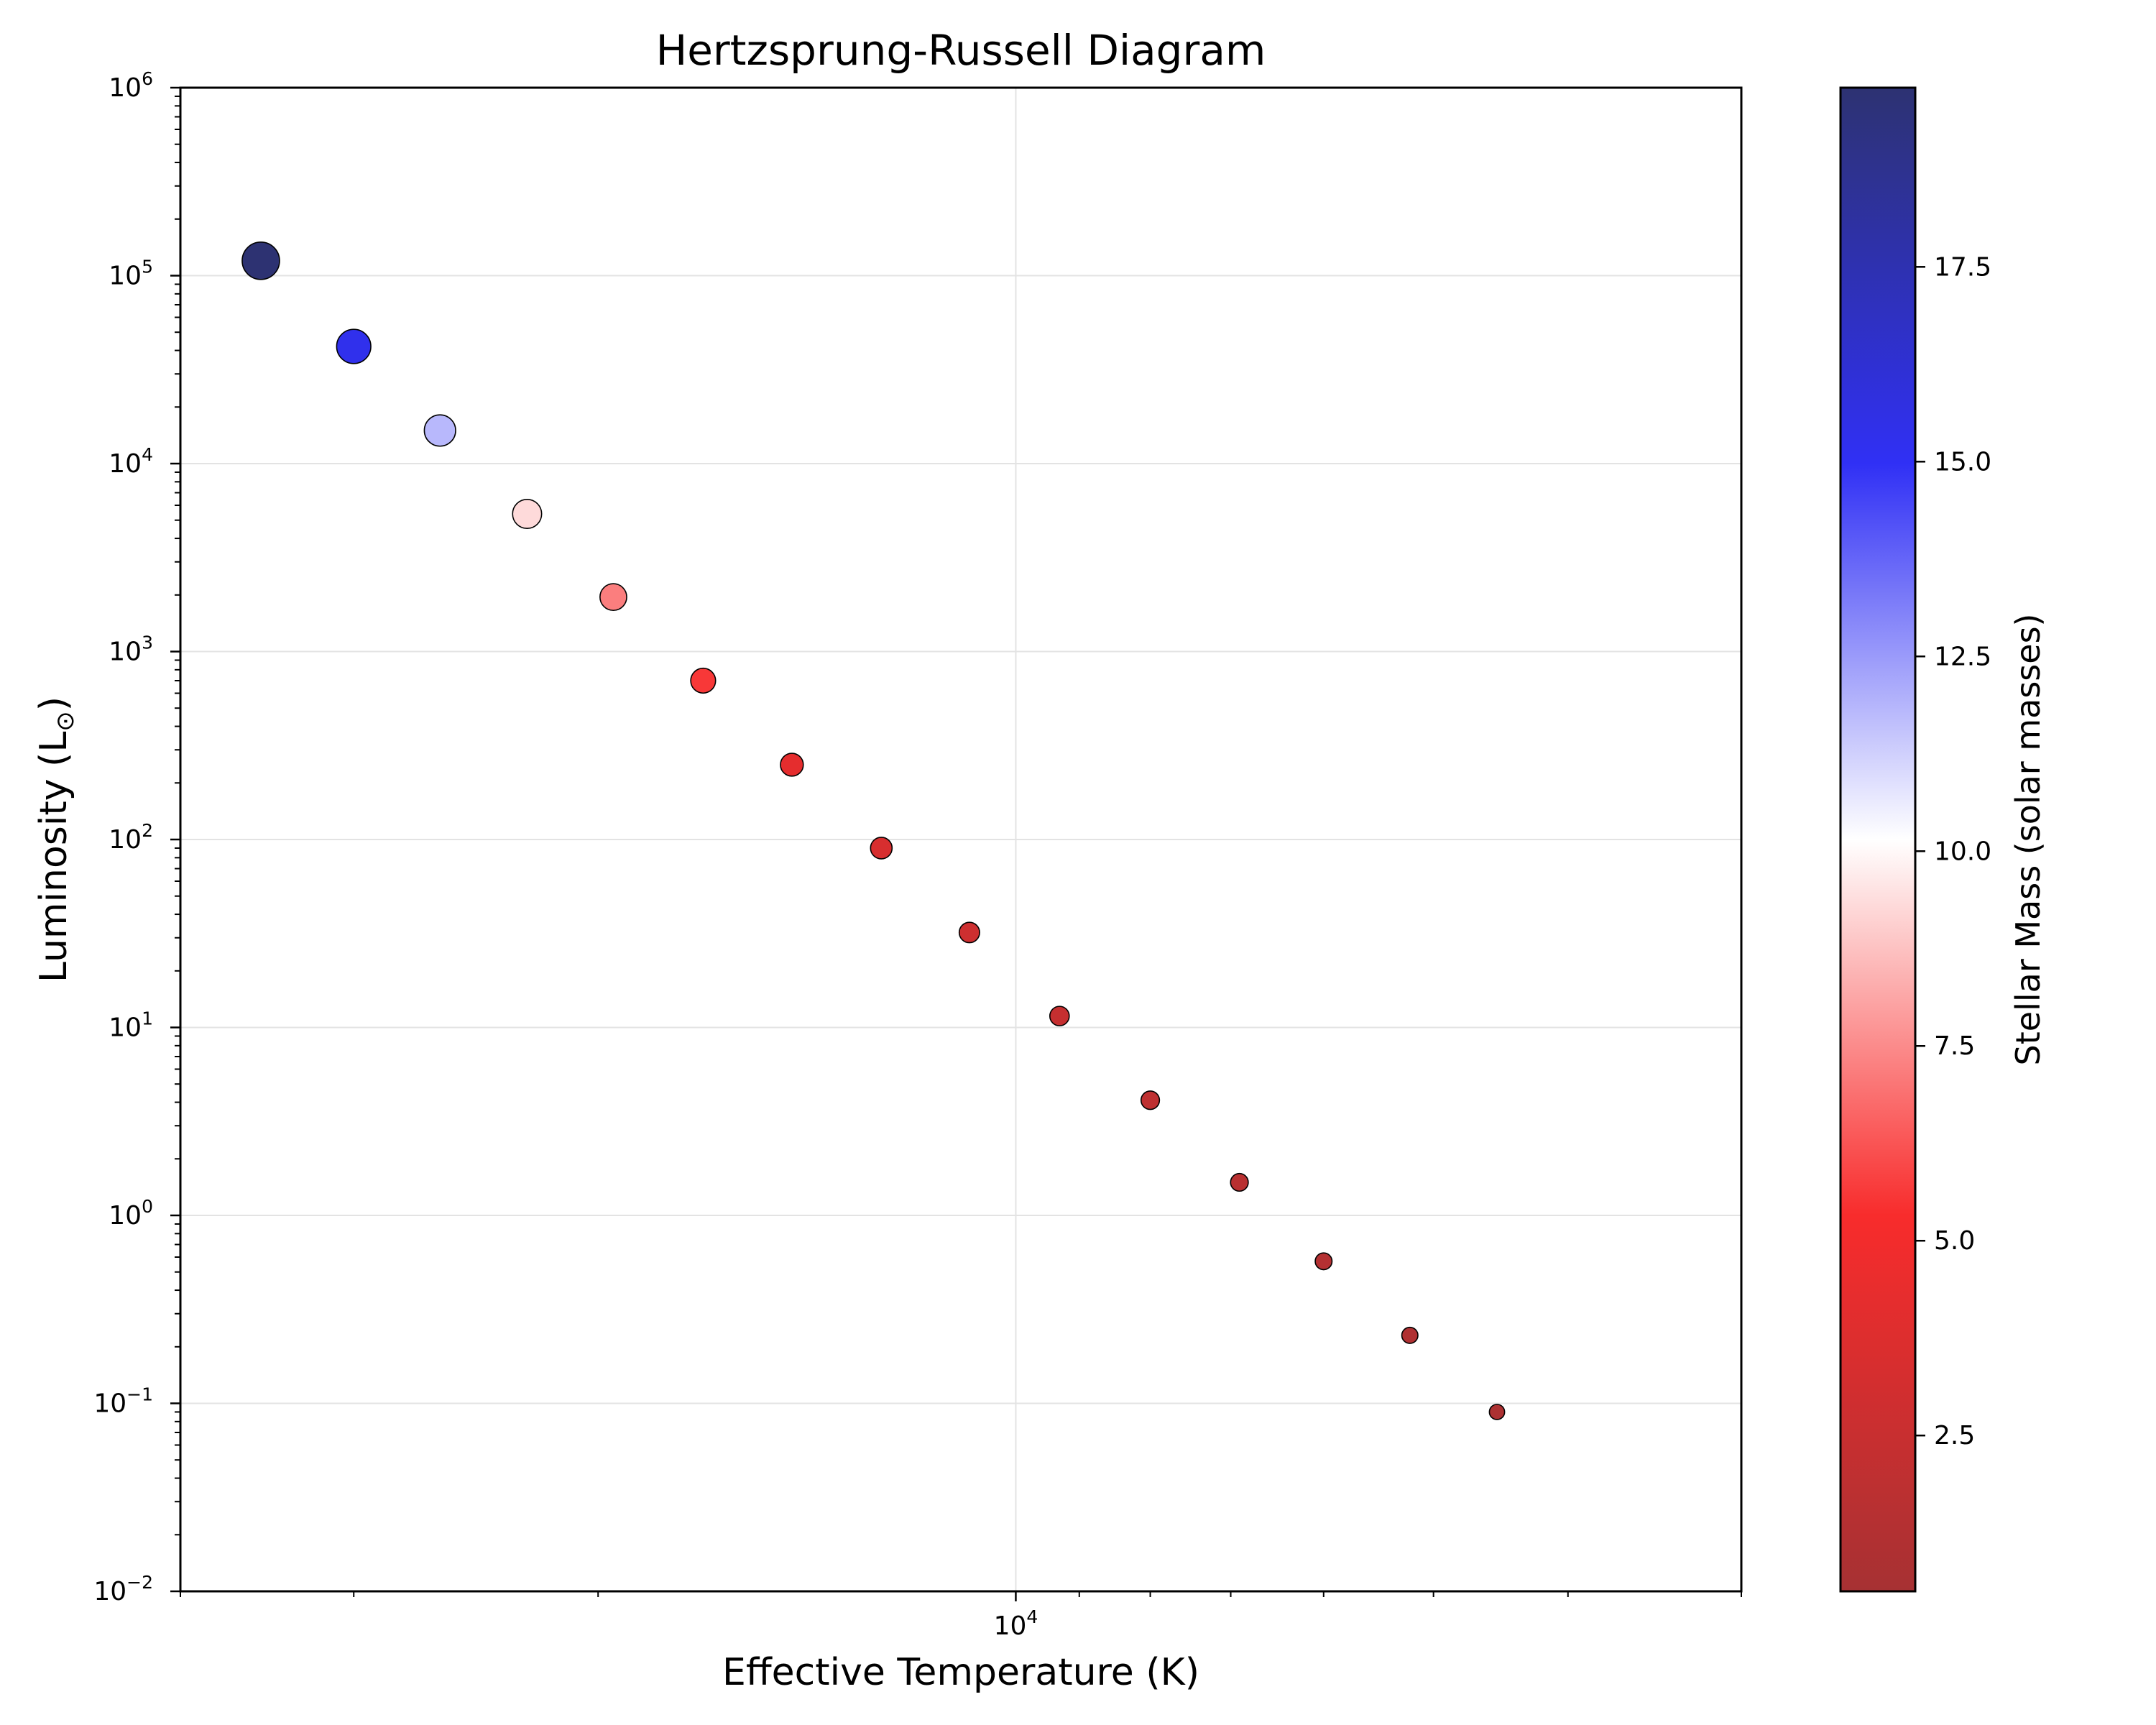 This screenshot has height=1725, width=2156. Describe the element at coordinates (147, 642) in the screenshot. I see `y-tick-exponent: 3` at that location.